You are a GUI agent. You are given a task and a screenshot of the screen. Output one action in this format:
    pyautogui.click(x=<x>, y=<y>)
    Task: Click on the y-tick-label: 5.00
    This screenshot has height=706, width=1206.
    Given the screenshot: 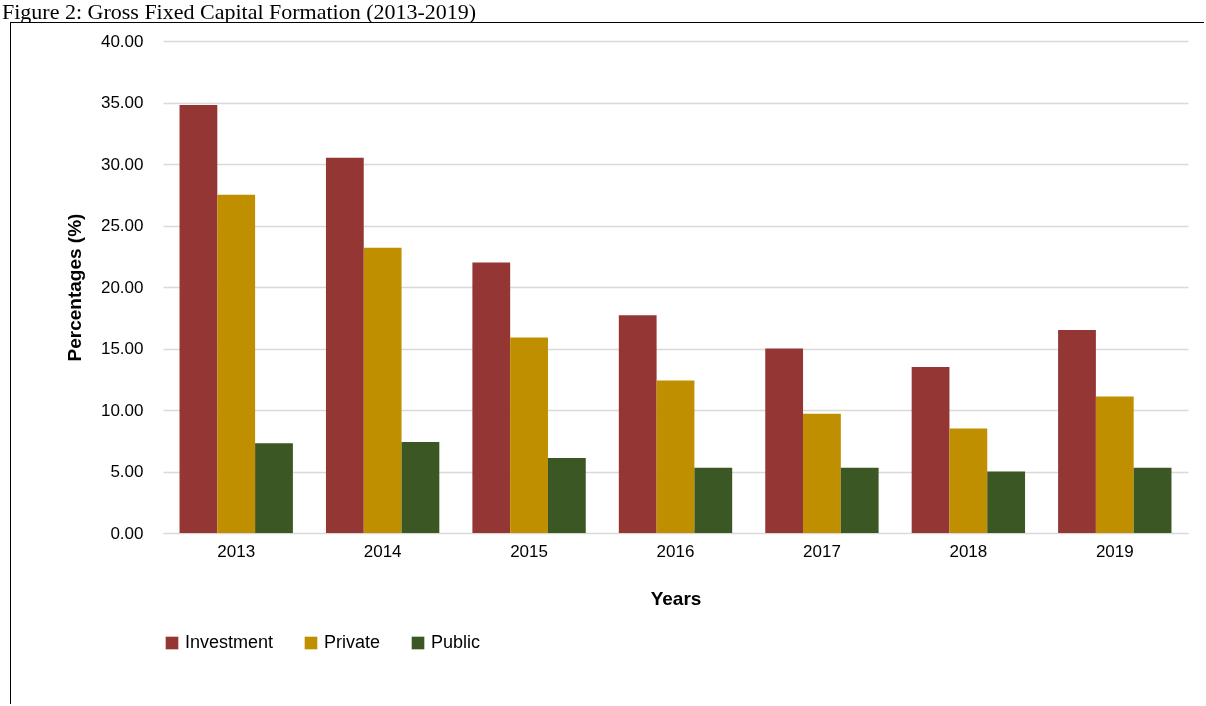 What is the action you would take?
    pyautogui.click(x=127, y=471)
    